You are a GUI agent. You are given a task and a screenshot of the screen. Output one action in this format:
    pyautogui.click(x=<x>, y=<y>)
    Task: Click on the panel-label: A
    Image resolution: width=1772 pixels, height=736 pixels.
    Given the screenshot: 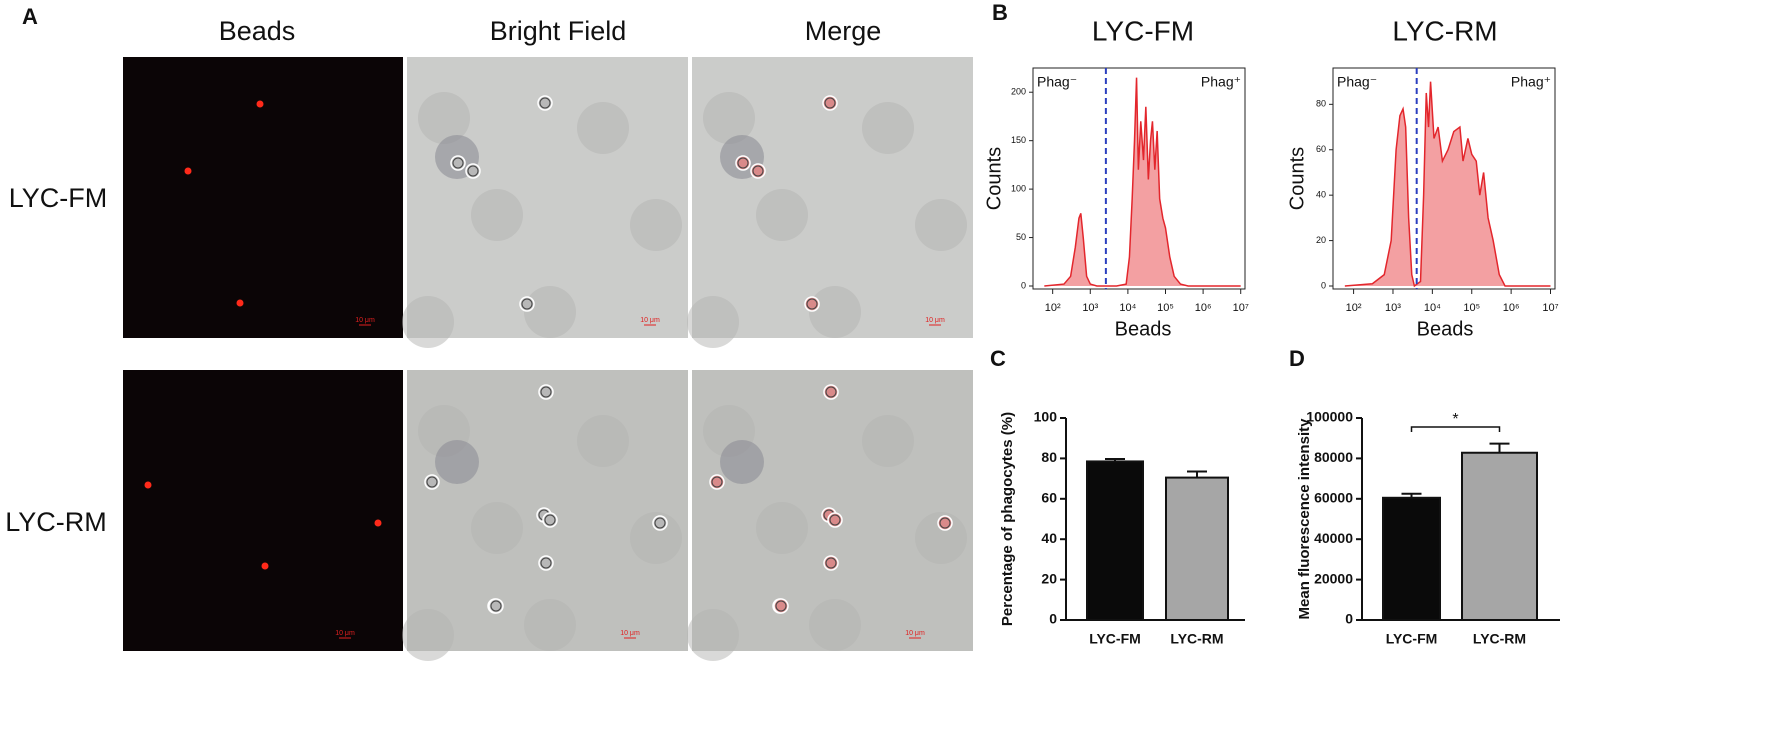 What is the action you would take?
    pyautogui.click(x=30, y=16)
    